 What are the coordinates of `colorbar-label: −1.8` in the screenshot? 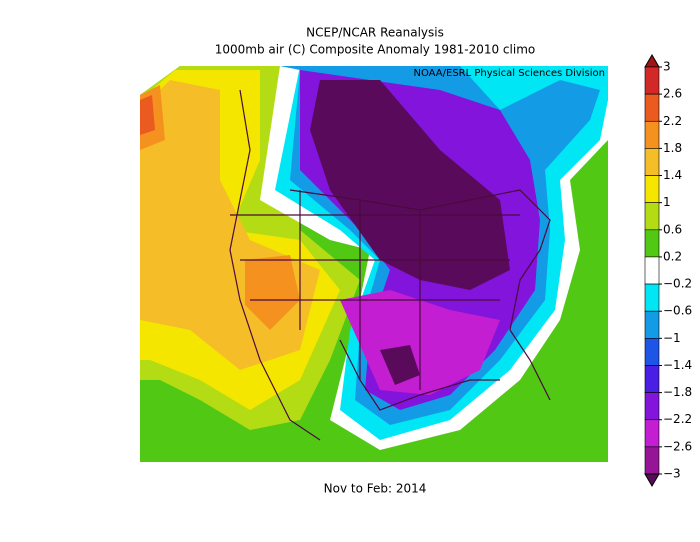 It's located at (677, 392).